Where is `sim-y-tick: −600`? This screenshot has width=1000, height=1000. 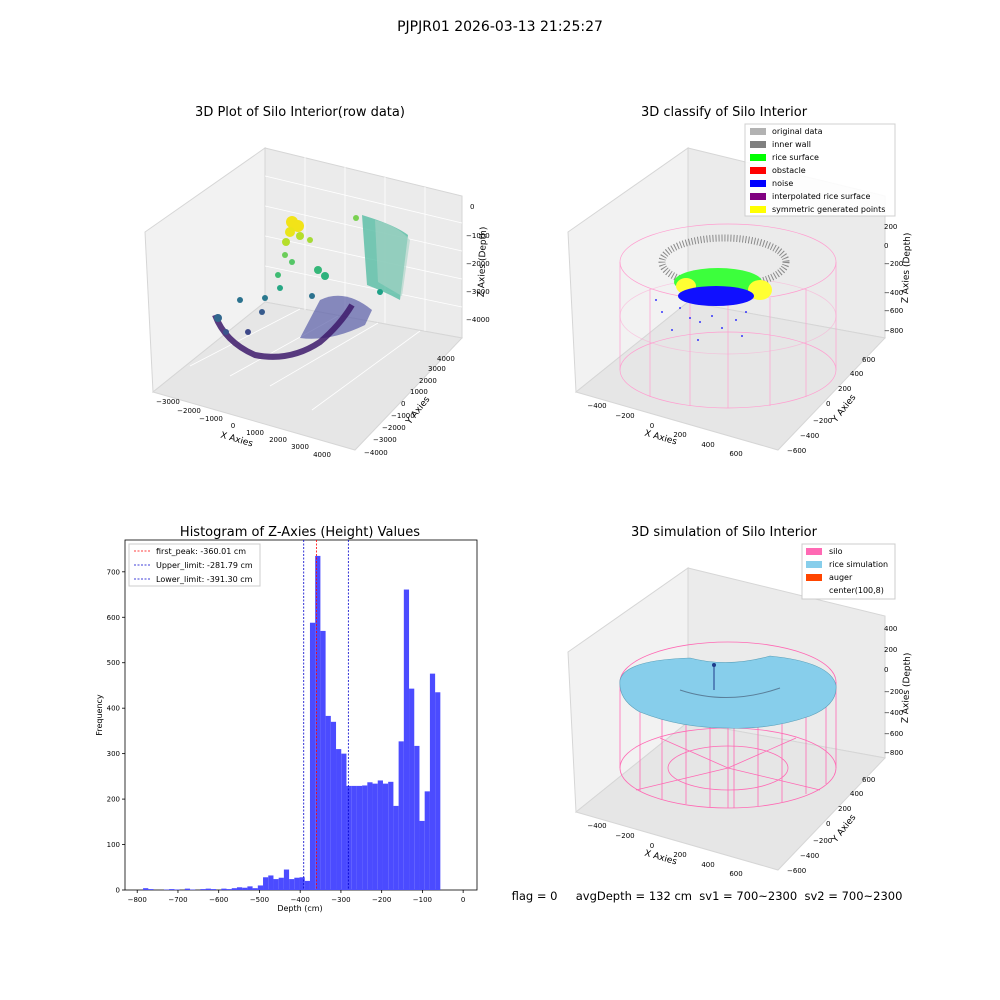
sim-y-tick: −600 is located at coordinates (796, 871).